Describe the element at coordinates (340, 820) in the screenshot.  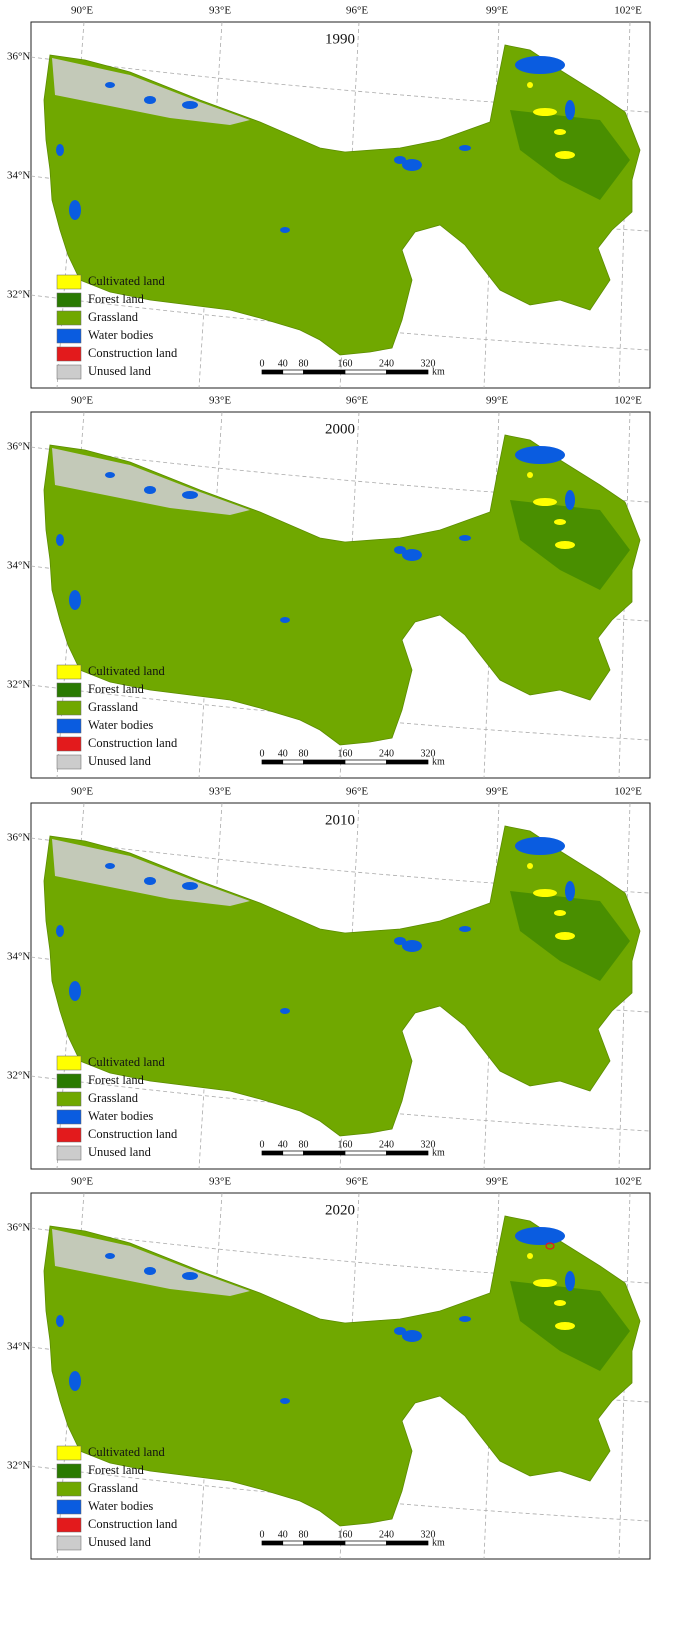
I see `panel-title: 2010` at that location.